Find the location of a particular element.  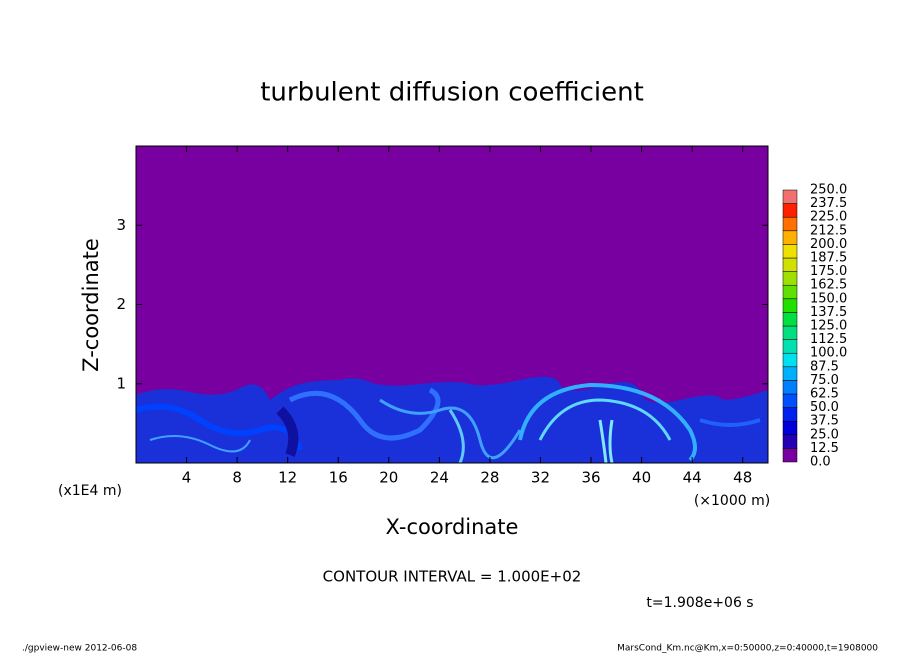

x-tick-label: 4 is located at coordinates (187, 478).